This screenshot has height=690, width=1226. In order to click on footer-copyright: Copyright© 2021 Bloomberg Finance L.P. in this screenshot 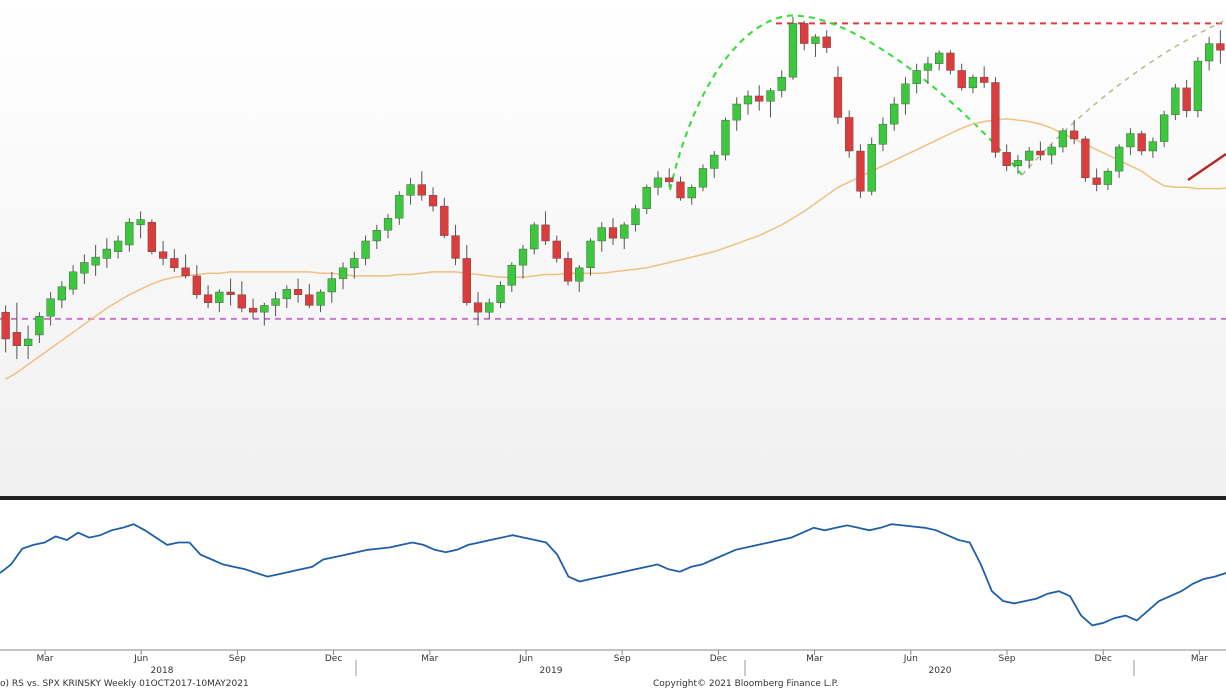, I will do `click(745, 684)`.